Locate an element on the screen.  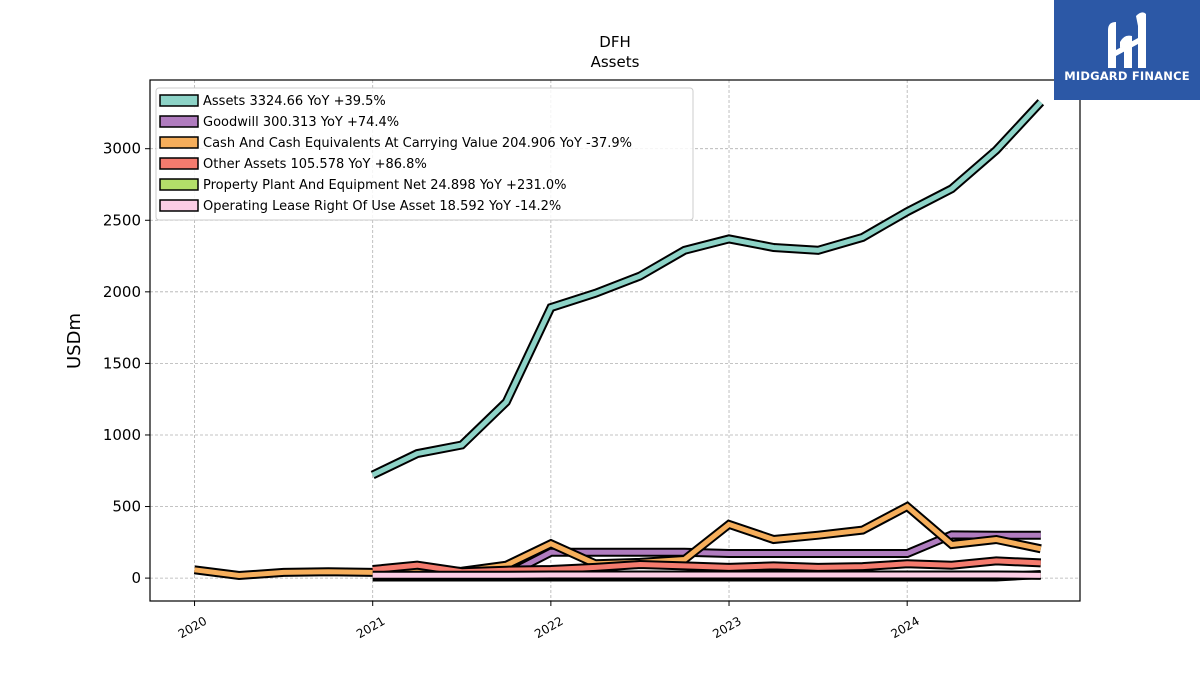
y-axis-label: USDm is located at coordinates (74, 341).